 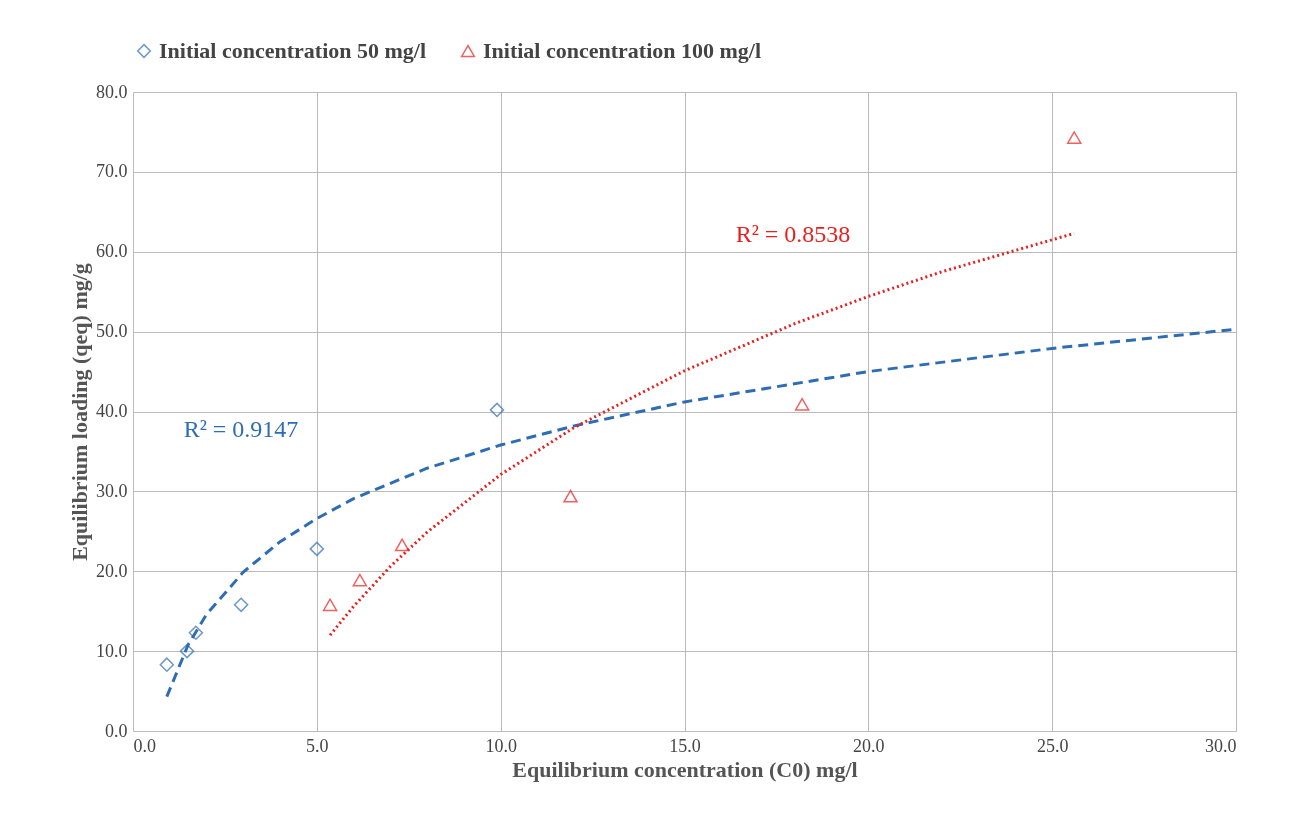 I want to click on x-tick-label: 0.0, so click(x=144, y=745).